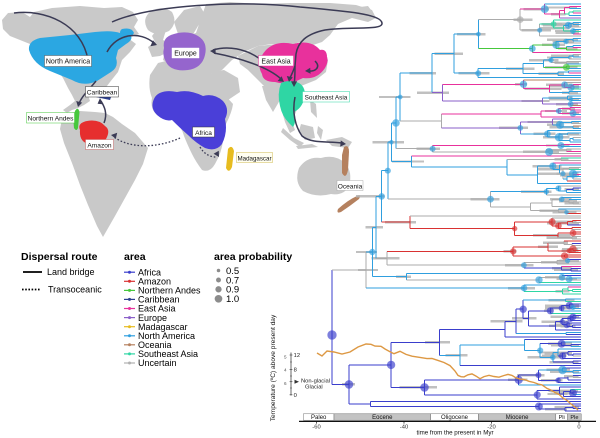 The height and width of the screenshot is (438, 600). Describe the element at coordinates (319, 418) in the screenshot. I see `svg-text: Paleo` at that location.